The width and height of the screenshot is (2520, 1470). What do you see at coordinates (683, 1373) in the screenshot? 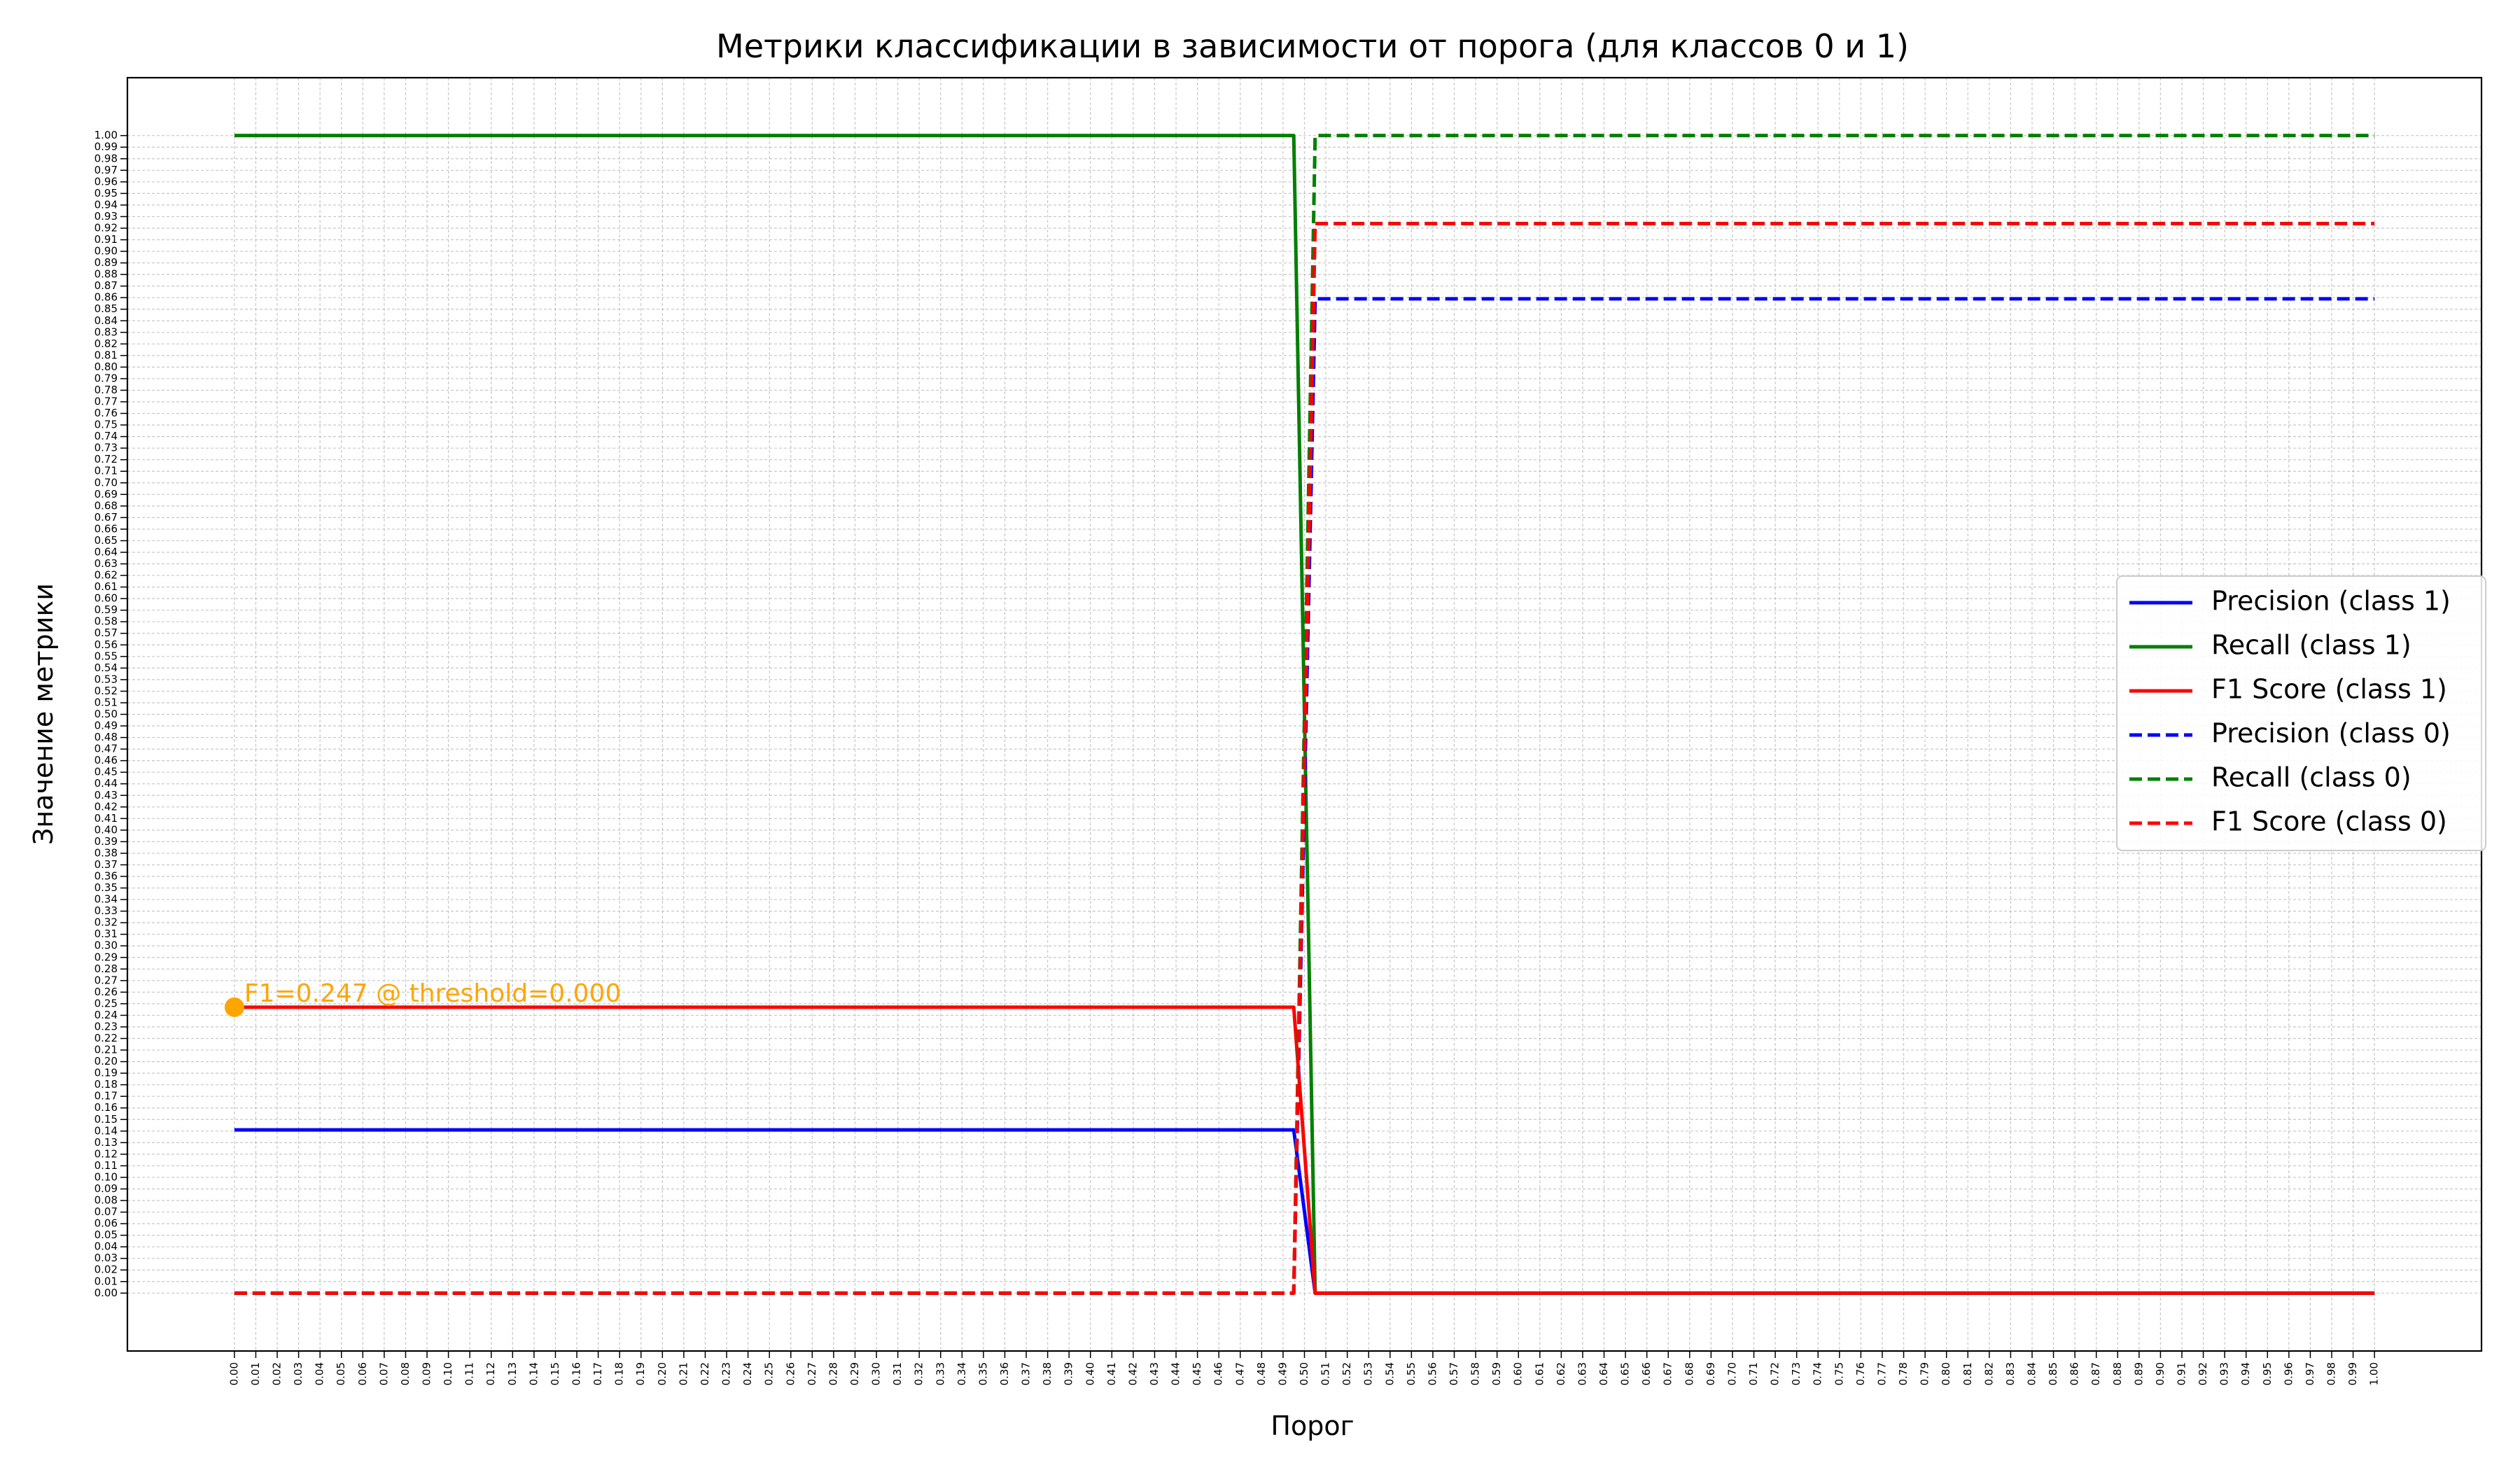
I see `x-tick-label: 0.21` at bounding box center [683, 1373].